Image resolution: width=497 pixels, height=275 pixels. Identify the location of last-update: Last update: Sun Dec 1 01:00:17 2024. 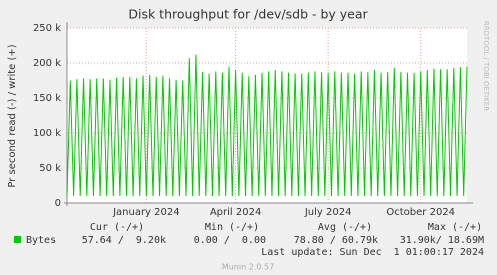
(372, 252).